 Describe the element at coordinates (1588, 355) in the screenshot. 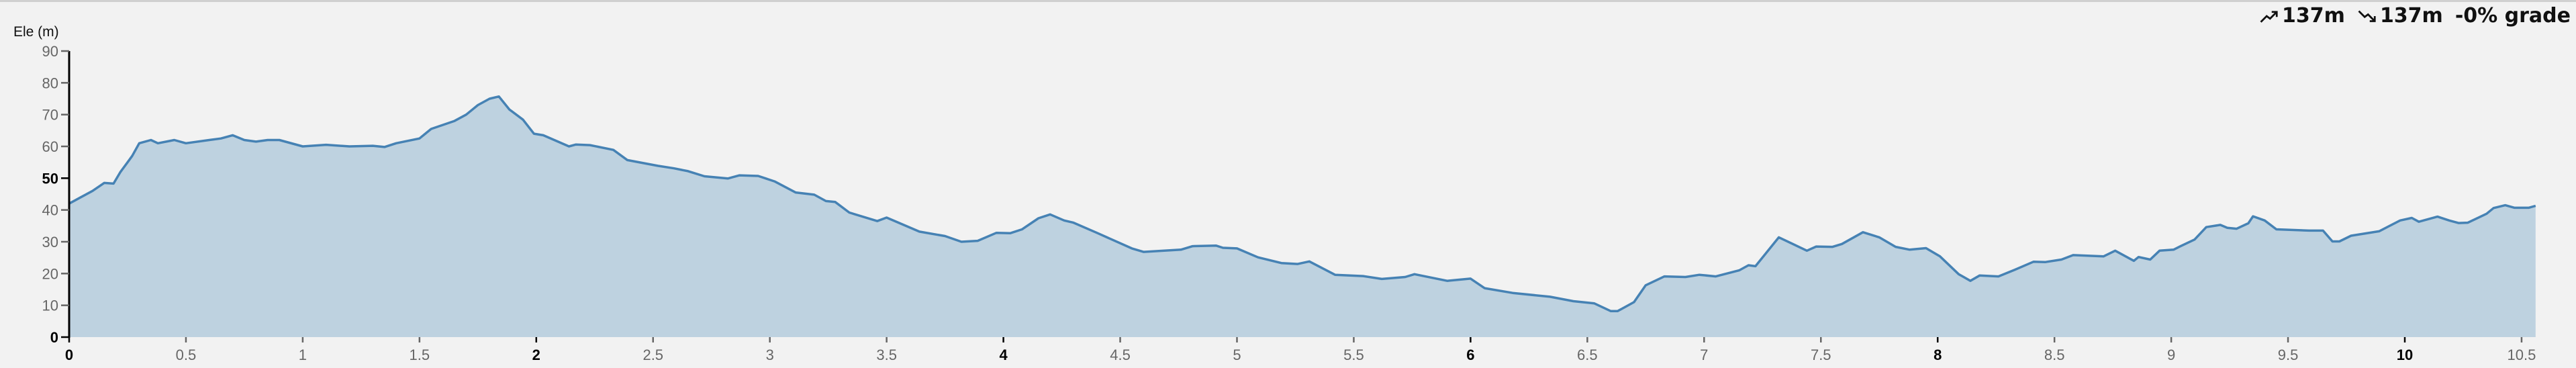

I see `x-tick-label: 6.5` at that location.